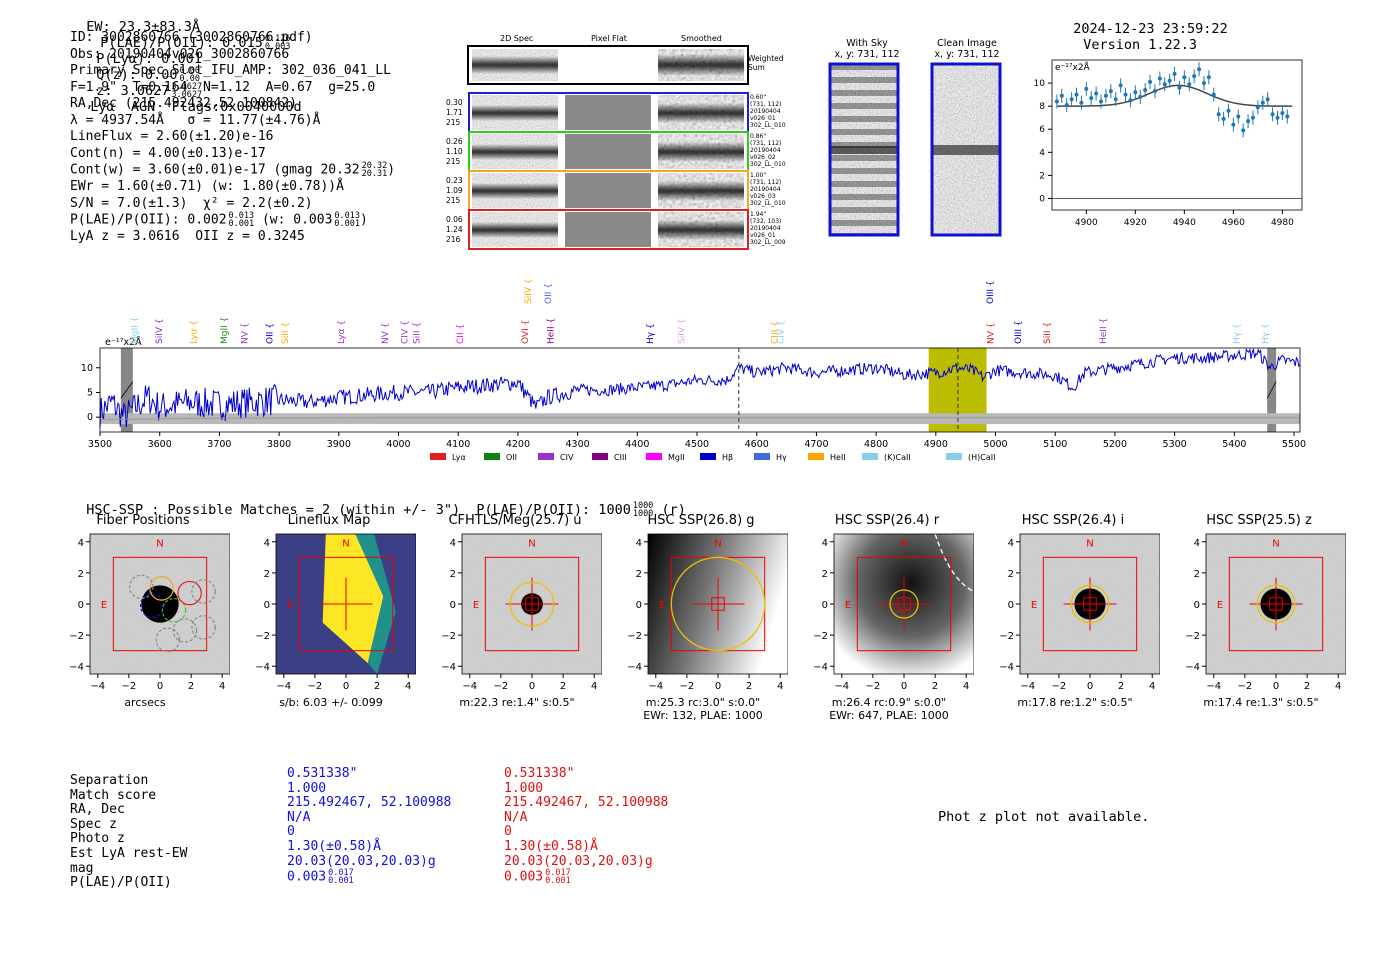 The height and width of the screenshot is (953, 1400). I want to click on spectrum-x-tick-label: 5100, so click(1055, 444).